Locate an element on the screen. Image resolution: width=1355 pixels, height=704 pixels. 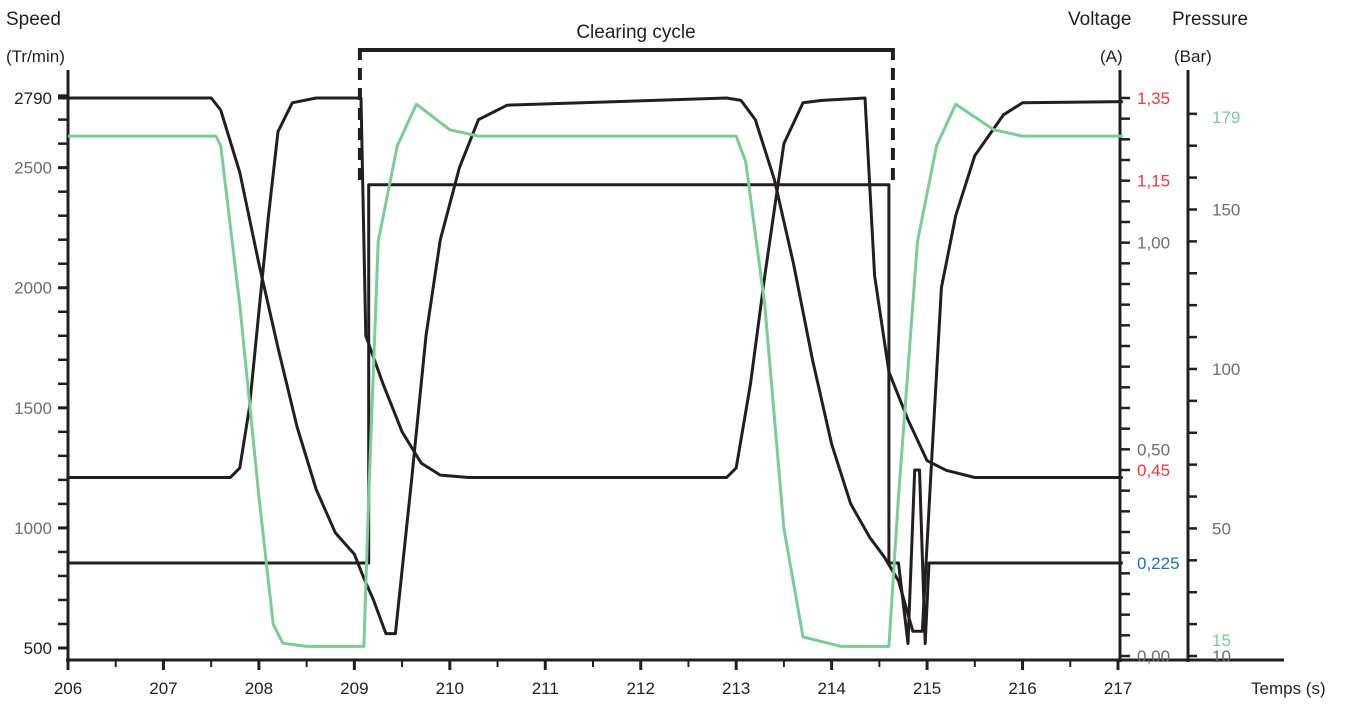
pressure-tick-label: 150 is located at coordinates (1226, 209).